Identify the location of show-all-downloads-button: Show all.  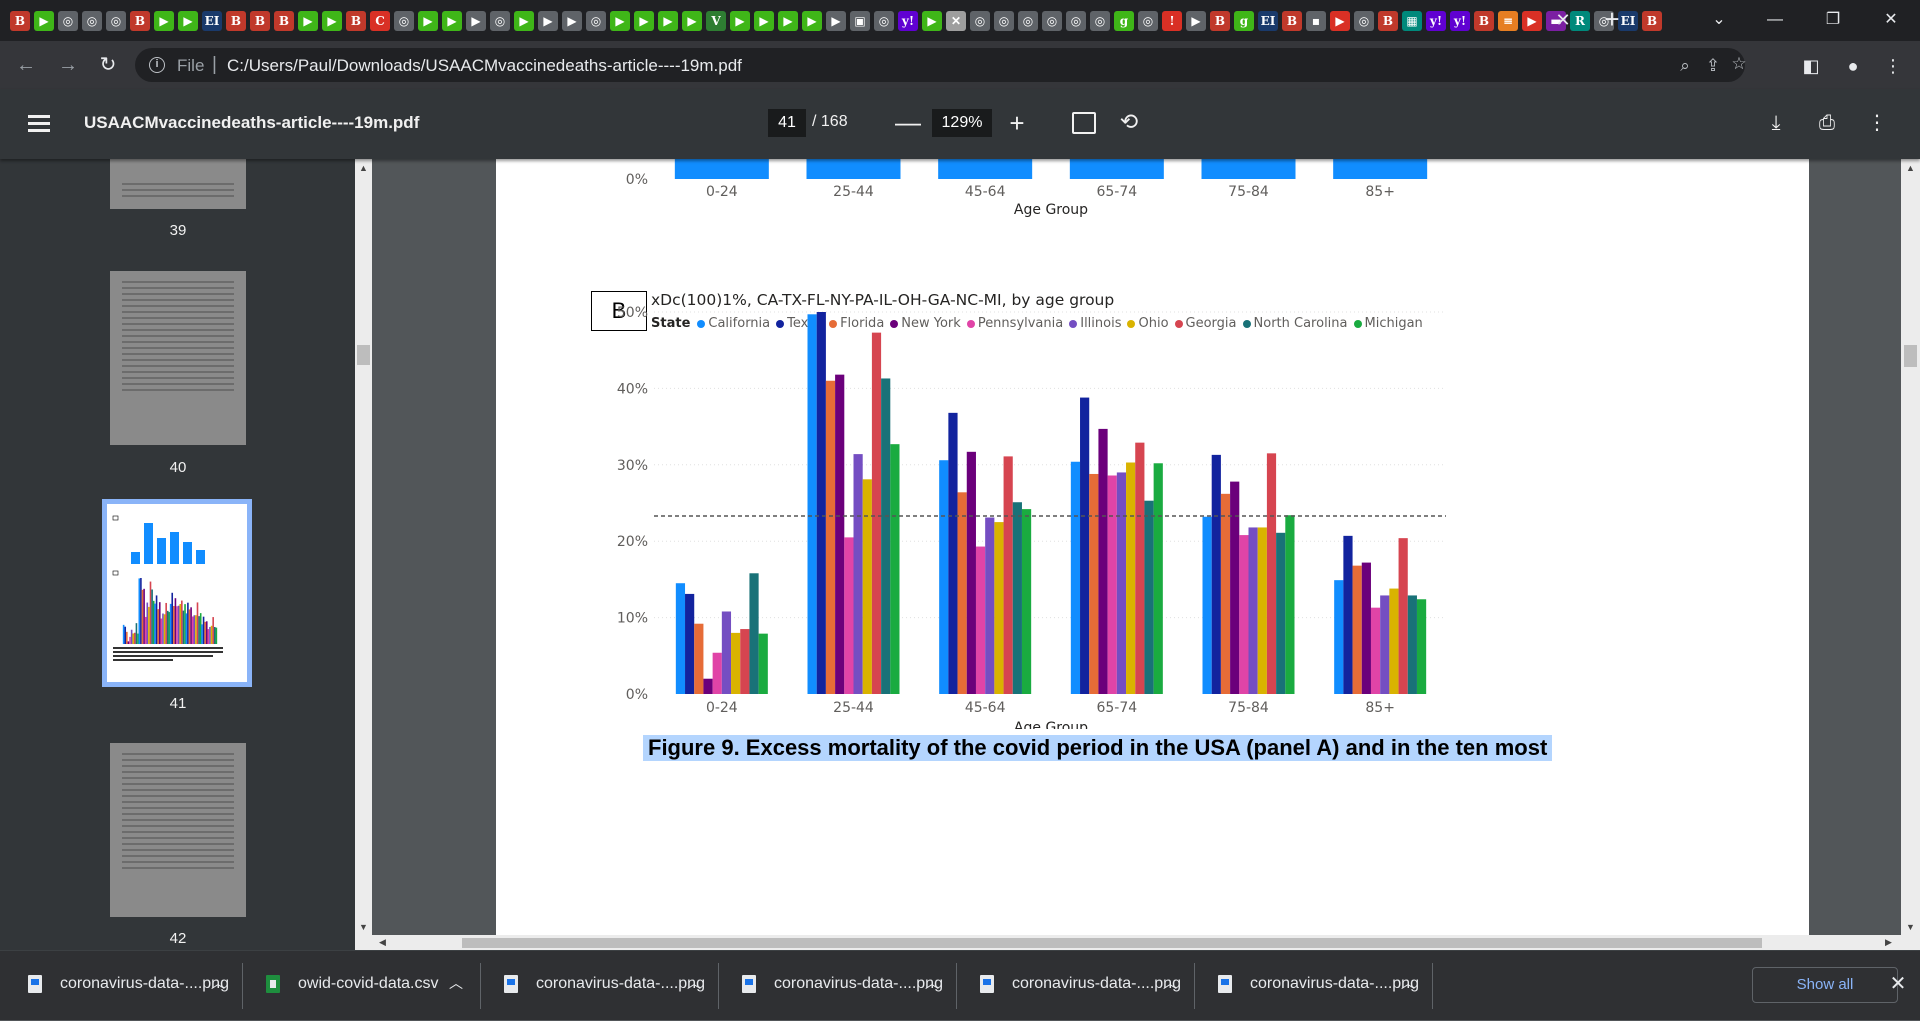
(1825, 985).